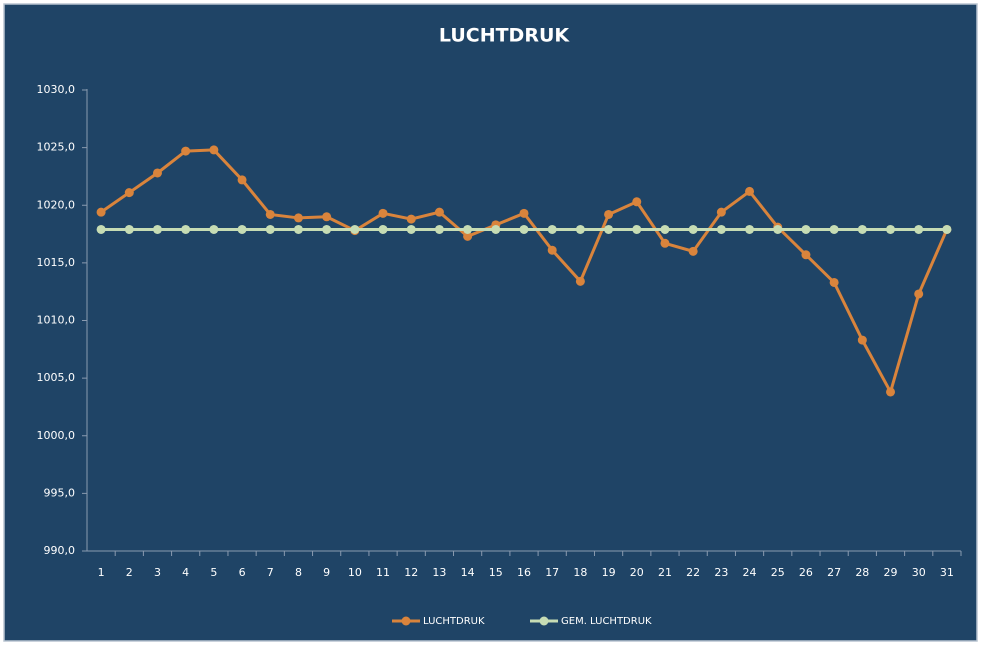 This screenshot has width=987, height=648. I want to click on legend-label: LUCHTDRUK, so click(454, 621).